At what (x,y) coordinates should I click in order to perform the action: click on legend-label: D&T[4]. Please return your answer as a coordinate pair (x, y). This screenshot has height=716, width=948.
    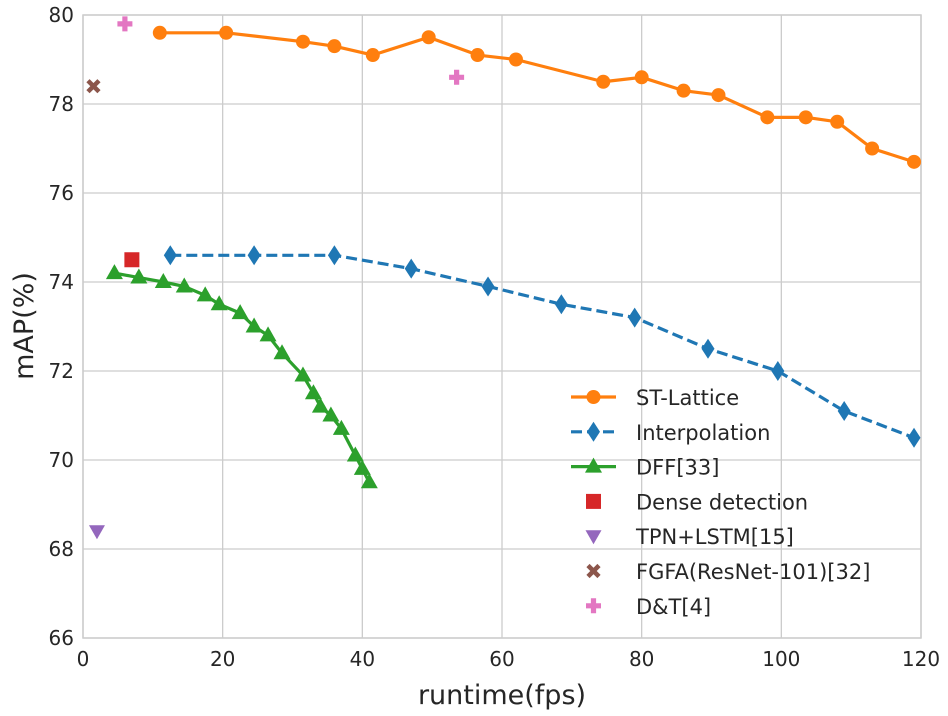
    Looking at the image, I should click on (673, 607).